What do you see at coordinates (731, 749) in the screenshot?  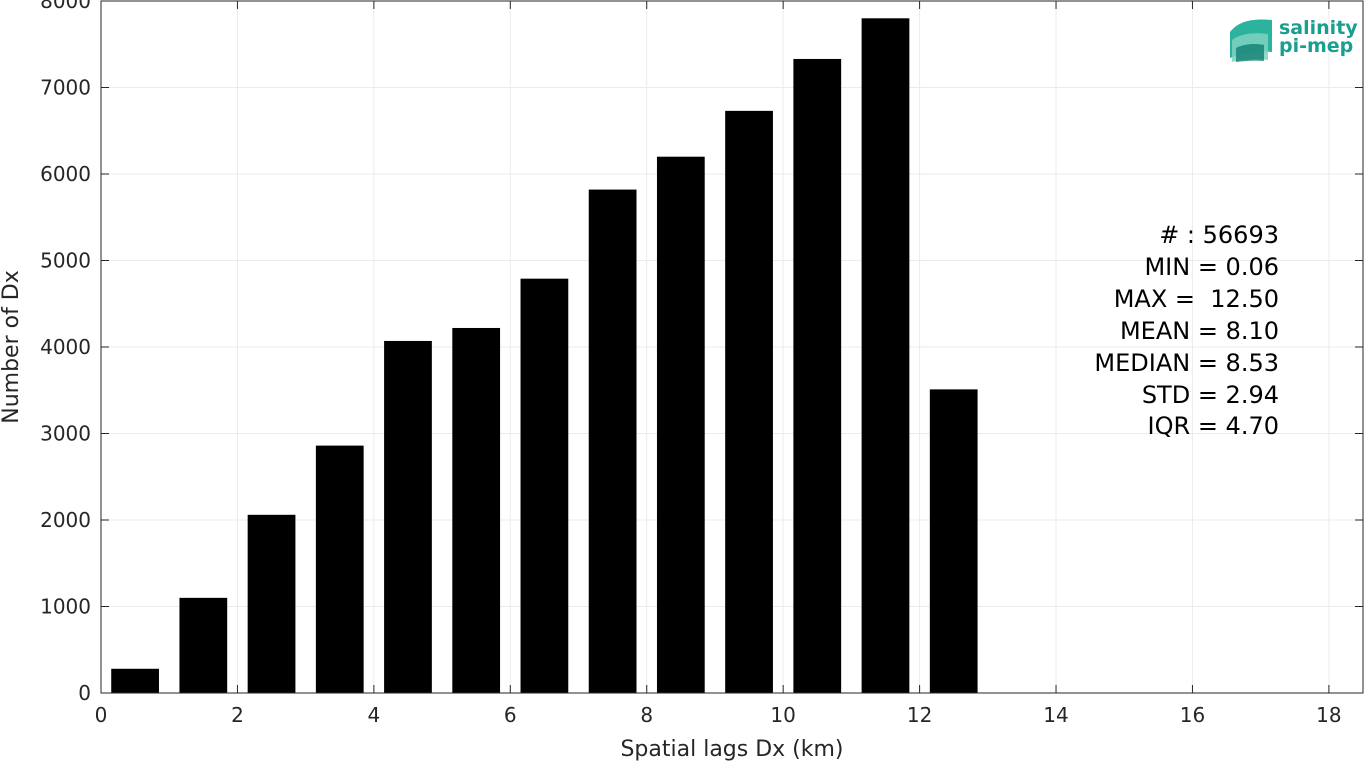 I see `x-axis-title: Spatial lags Dx (km)` at bounding box center [731, 749].